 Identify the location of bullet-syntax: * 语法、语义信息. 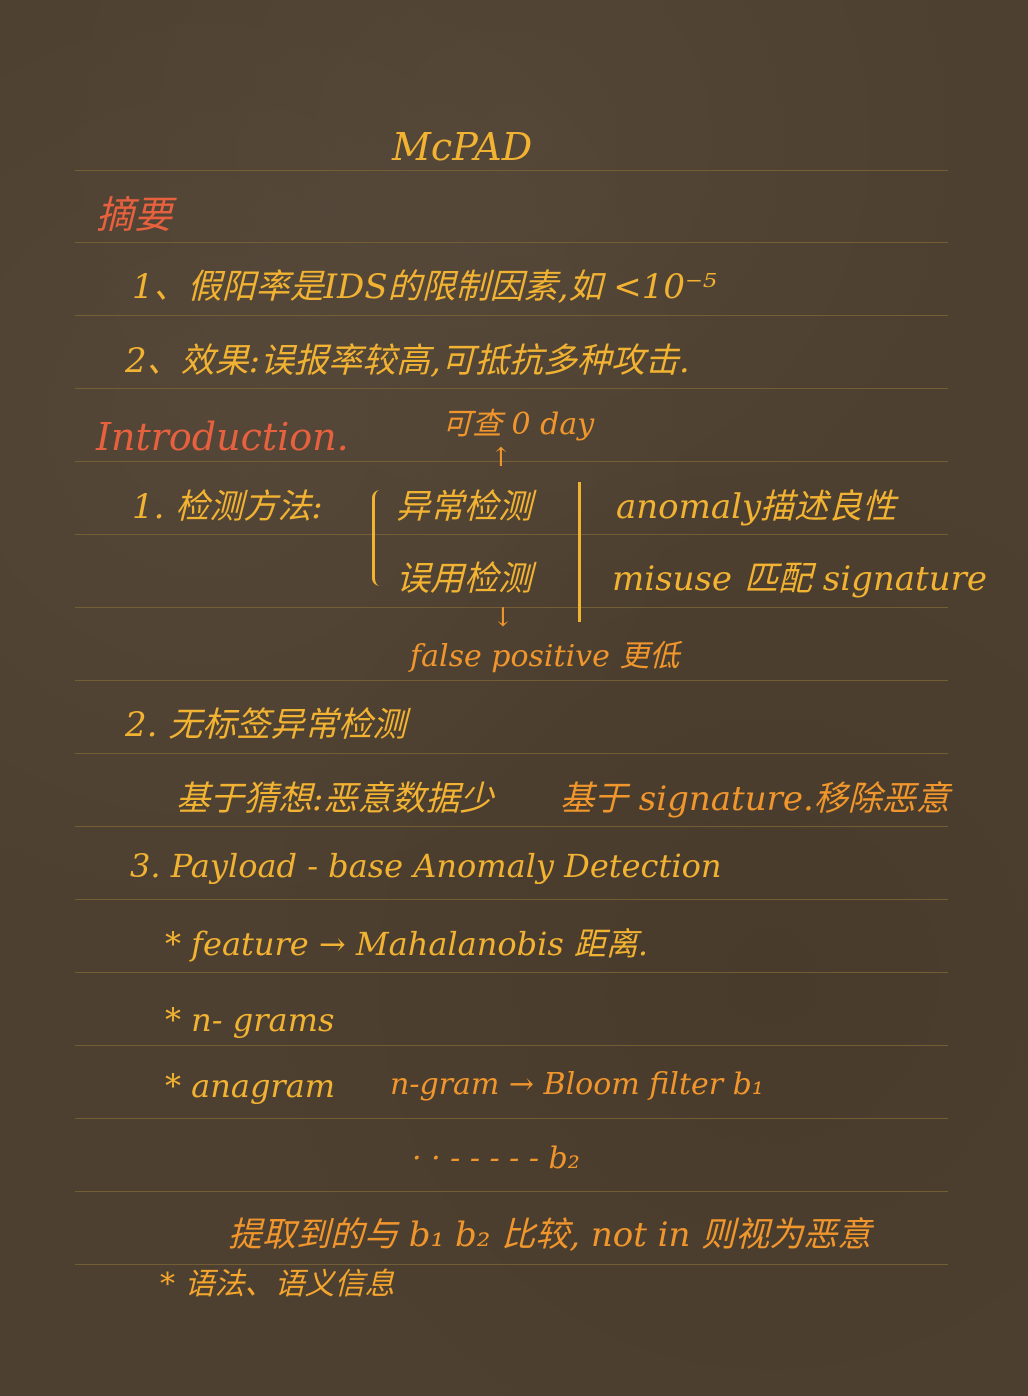
(277, 1284).